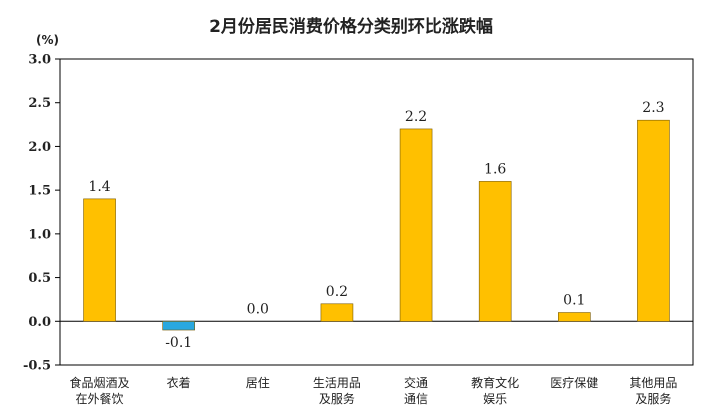 This screenshot has width=702, height=420. Describe the element at coordinates (39, 147) in the screenshot. I see `y-tick-label: 2.0` at that location.